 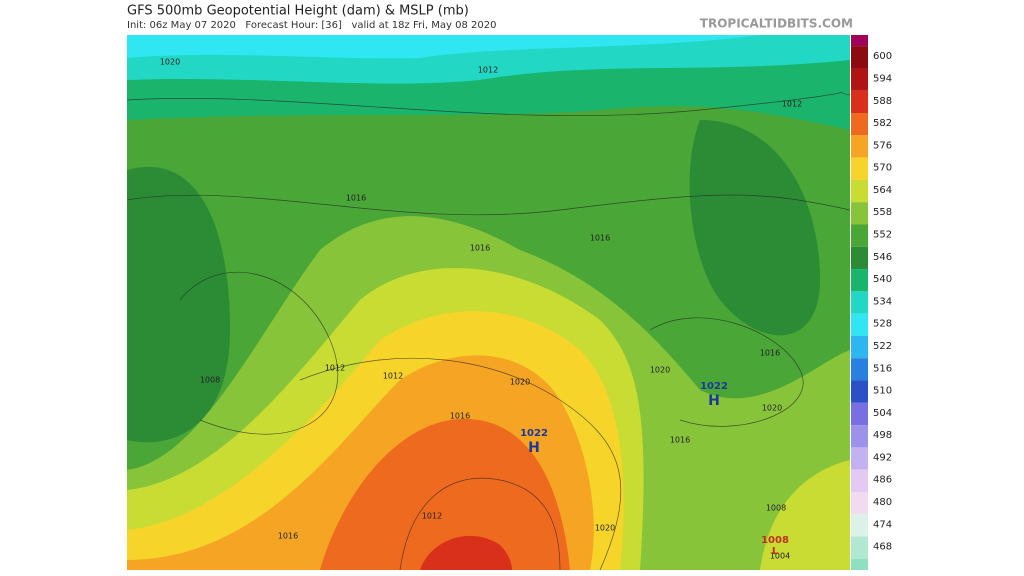 I want to click on colorbar-label: 576, so click(x=882, y=145).